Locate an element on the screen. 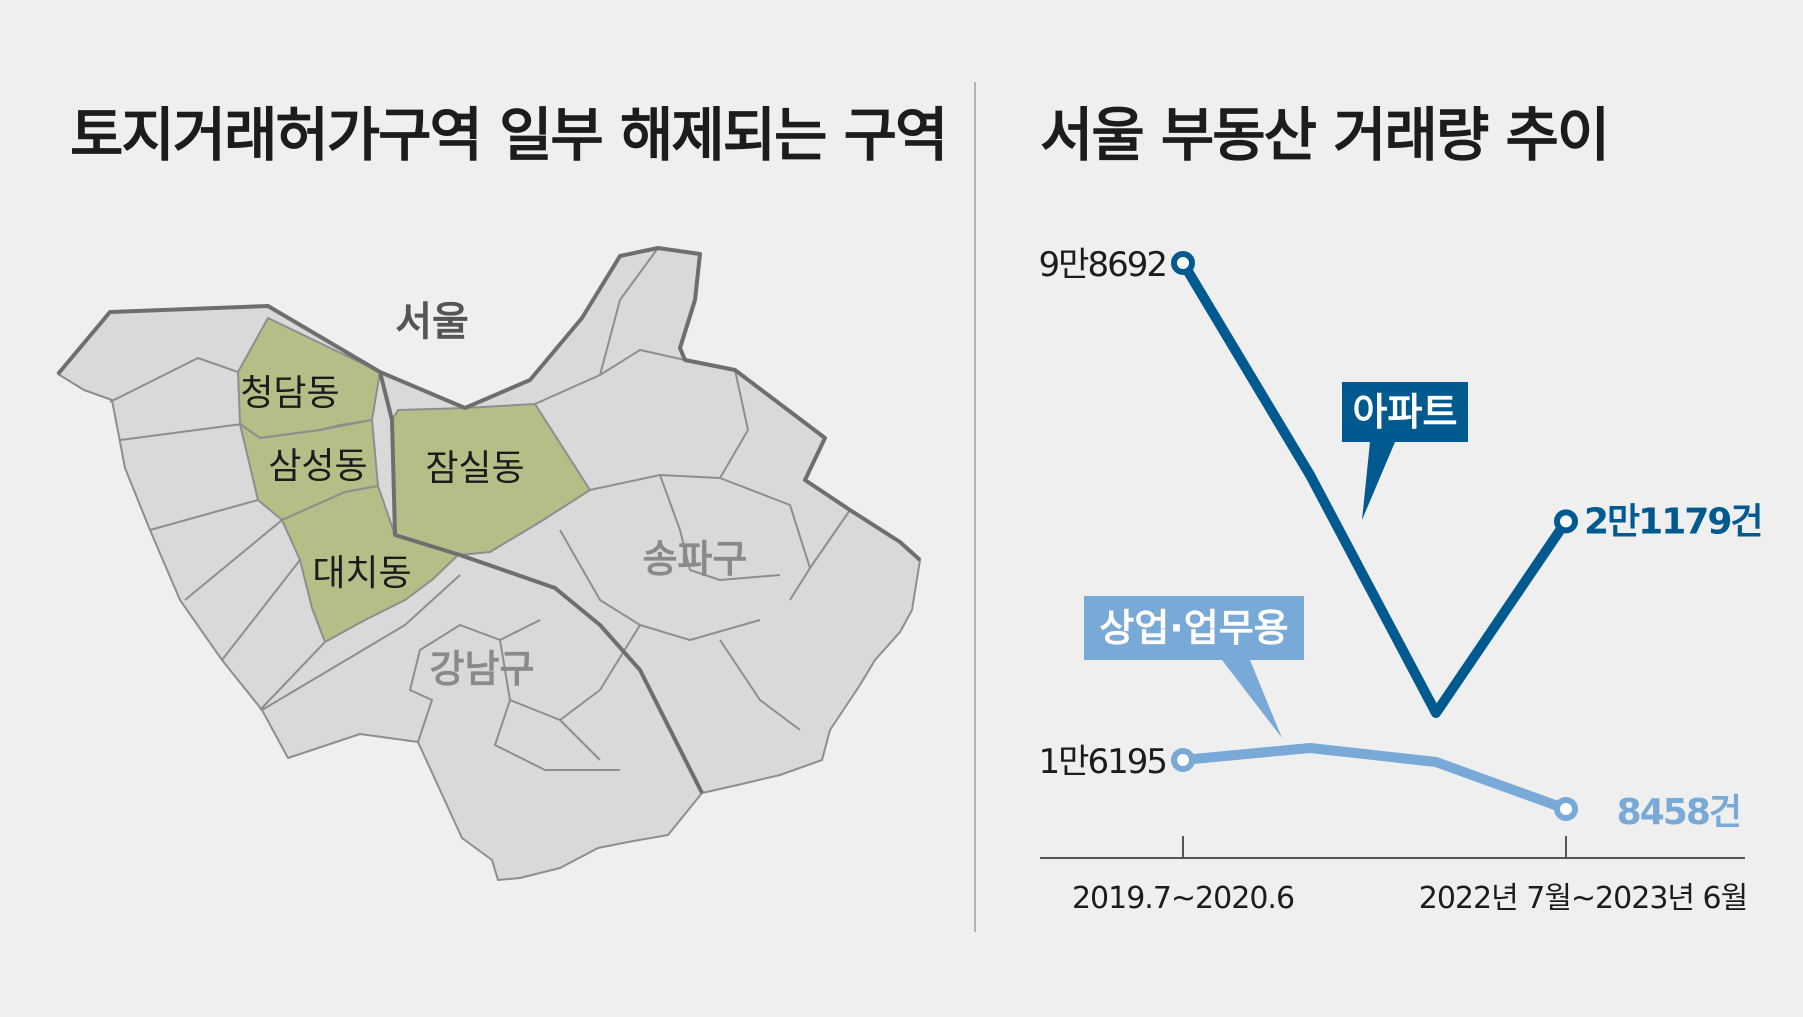  gangnam-gu-label: 강남구 is located at coordinates (482, 669).